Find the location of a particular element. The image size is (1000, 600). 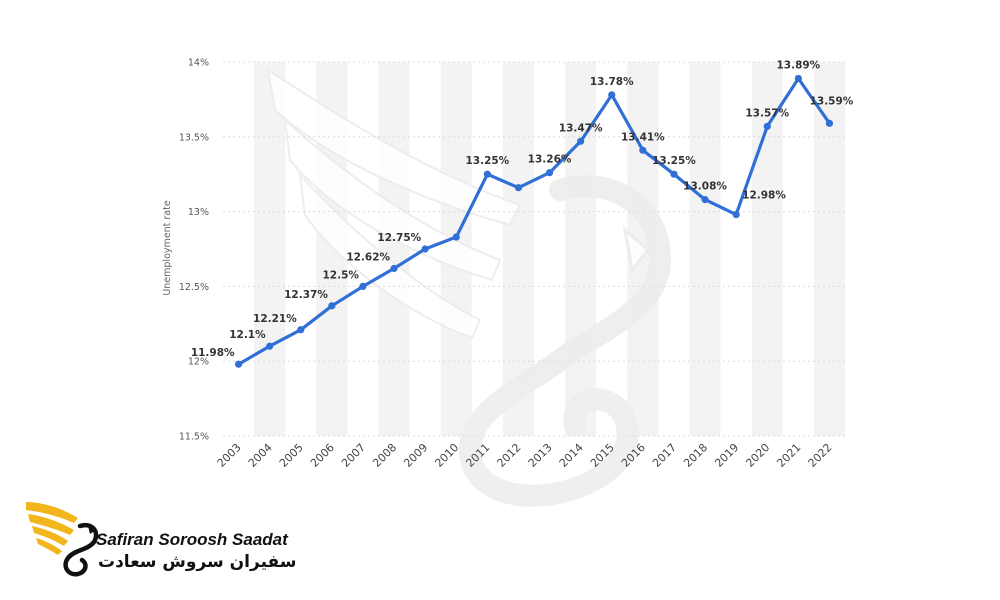

x-tick-label: 2004 is located at coordinates (260, 455).